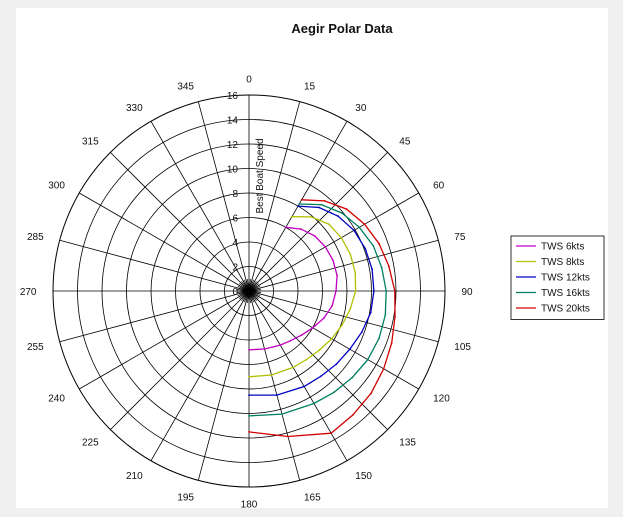  Describe the element at coordinates (185, 497) in the screenshot. I see `angle-tick-label: 195` at that location.